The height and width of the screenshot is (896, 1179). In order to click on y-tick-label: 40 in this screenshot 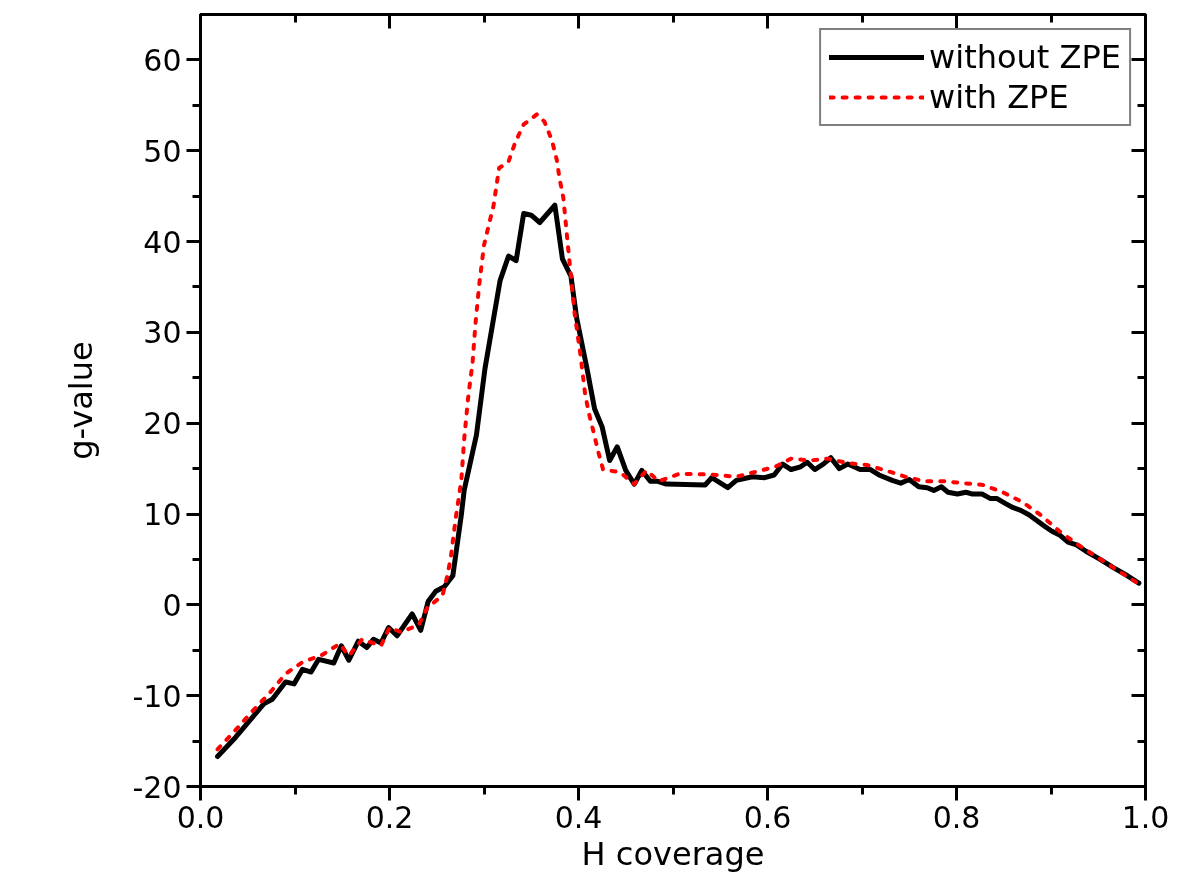, I will do `click(162, 242)`.